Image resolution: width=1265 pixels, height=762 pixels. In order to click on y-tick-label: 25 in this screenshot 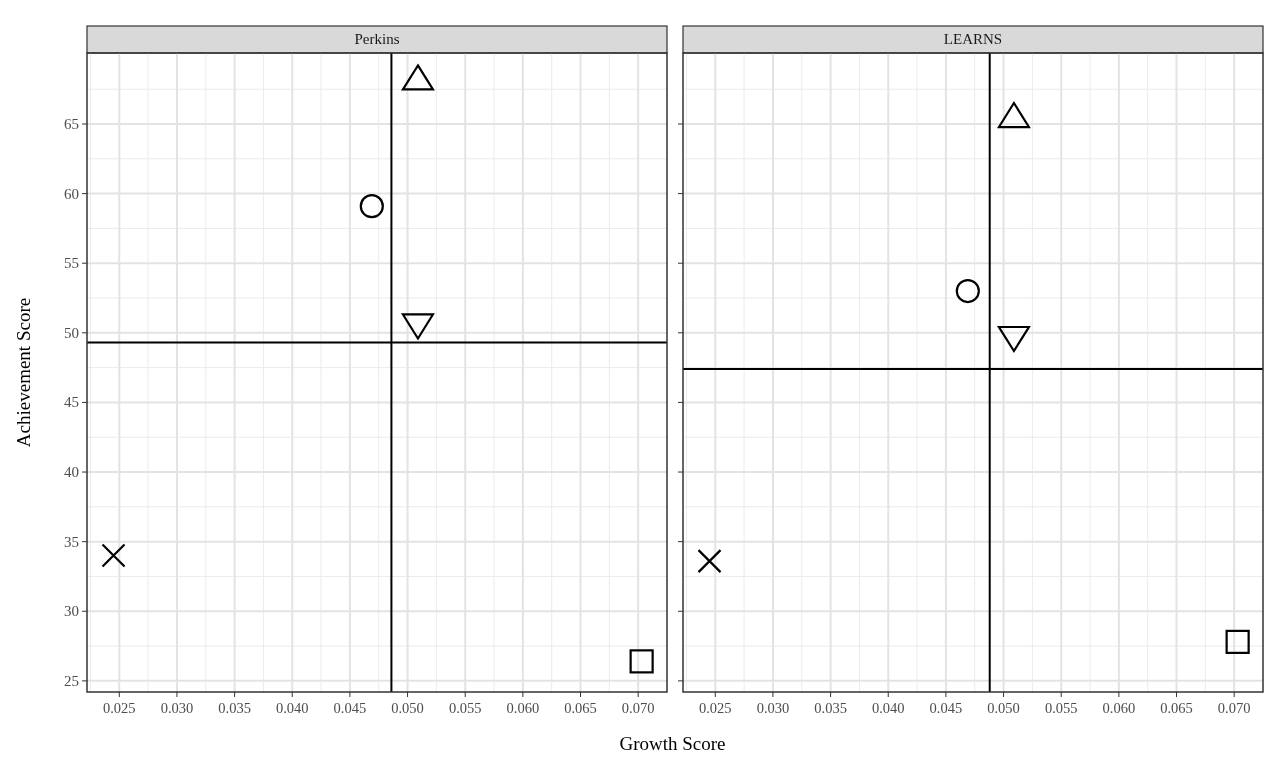, I will do `click(71, 680)`.